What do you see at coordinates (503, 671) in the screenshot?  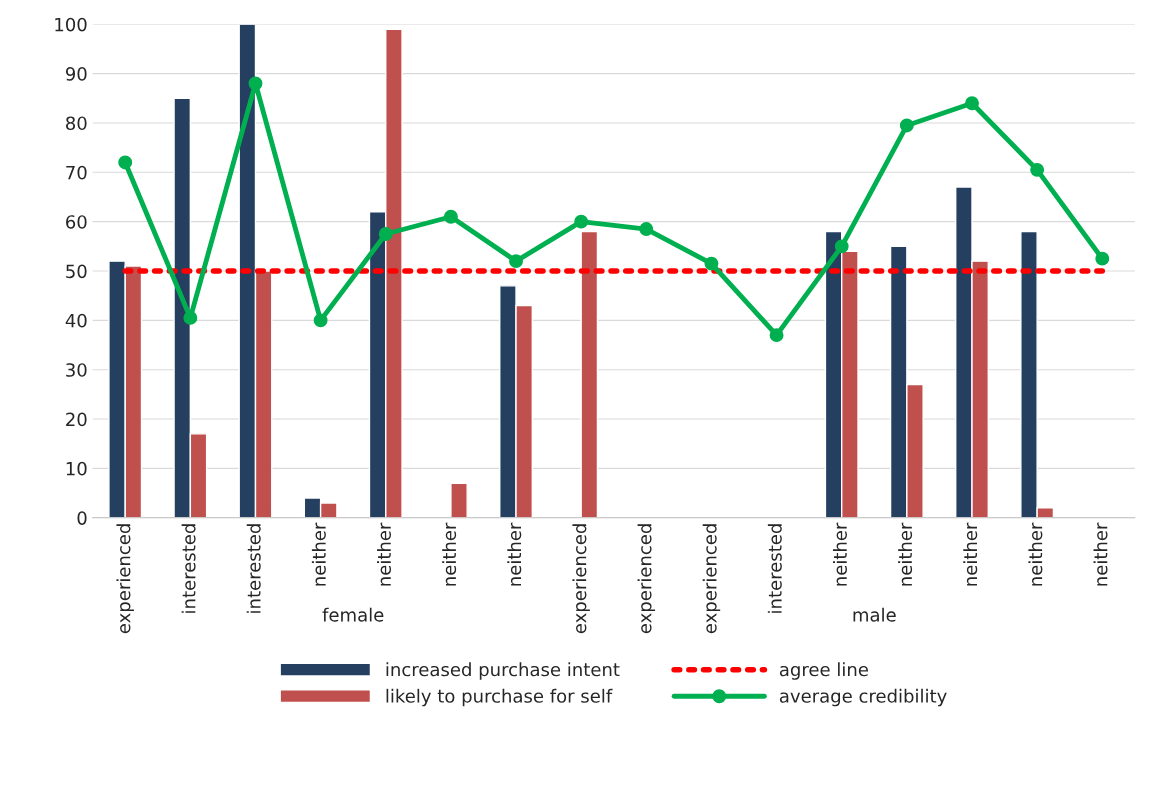 I see `legend-label: increased purchase intent` at bounding box center [503, 671].